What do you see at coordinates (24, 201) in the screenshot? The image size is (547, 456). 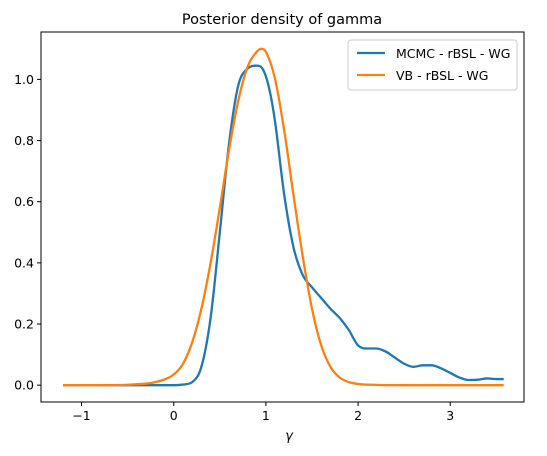 I see `y-tick-label: 0.6` at bounding box center [24, 201].